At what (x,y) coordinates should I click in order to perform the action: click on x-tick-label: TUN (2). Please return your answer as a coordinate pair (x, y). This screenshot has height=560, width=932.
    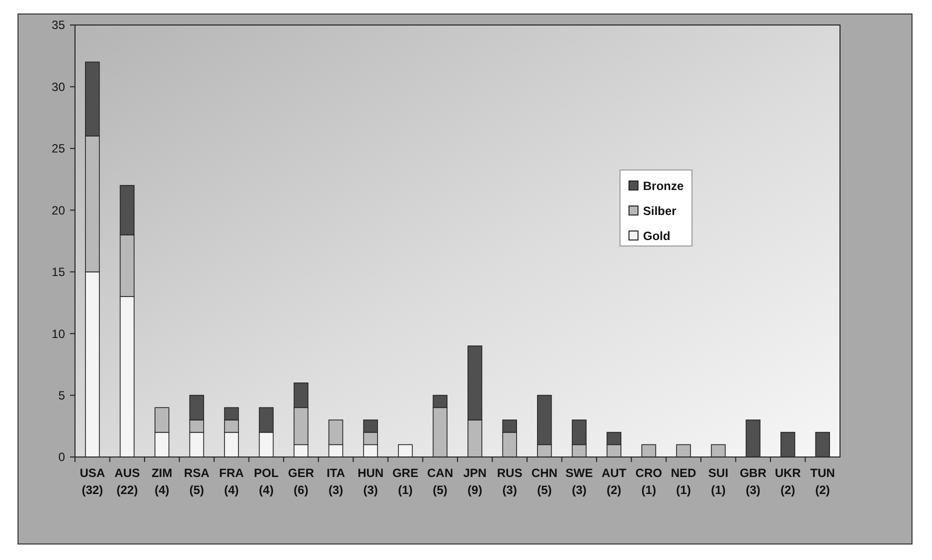
    Looking at the image, I should click on (822, 481).